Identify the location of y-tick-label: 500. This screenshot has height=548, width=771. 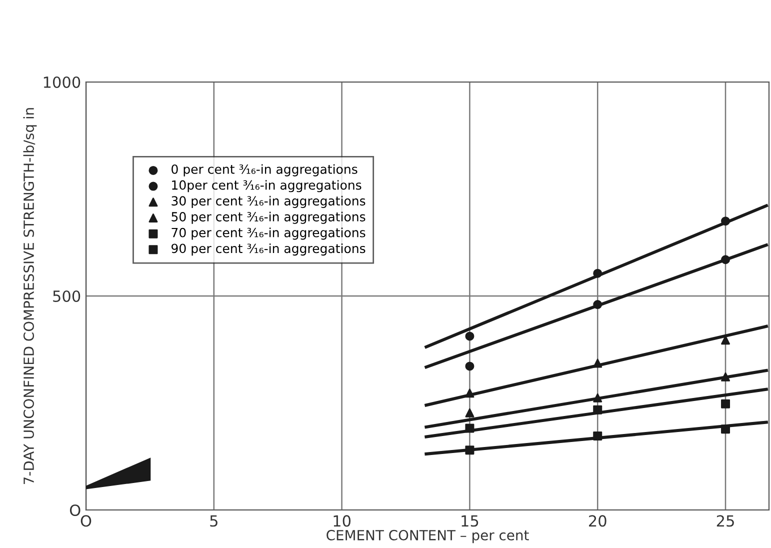
(66, 296).